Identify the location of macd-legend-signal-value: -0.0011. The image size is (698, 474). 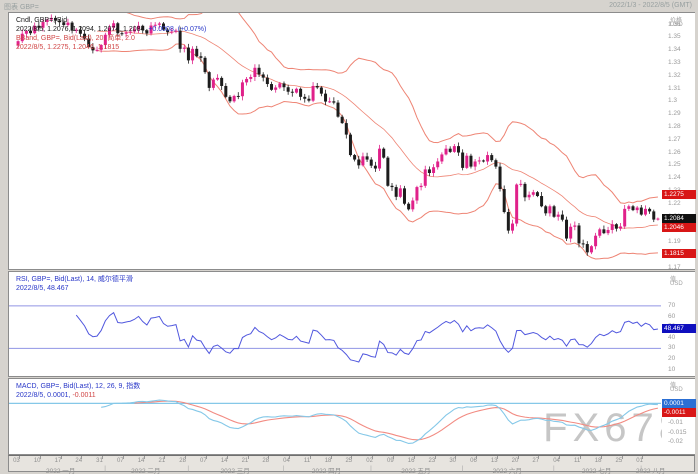
(84, 395).